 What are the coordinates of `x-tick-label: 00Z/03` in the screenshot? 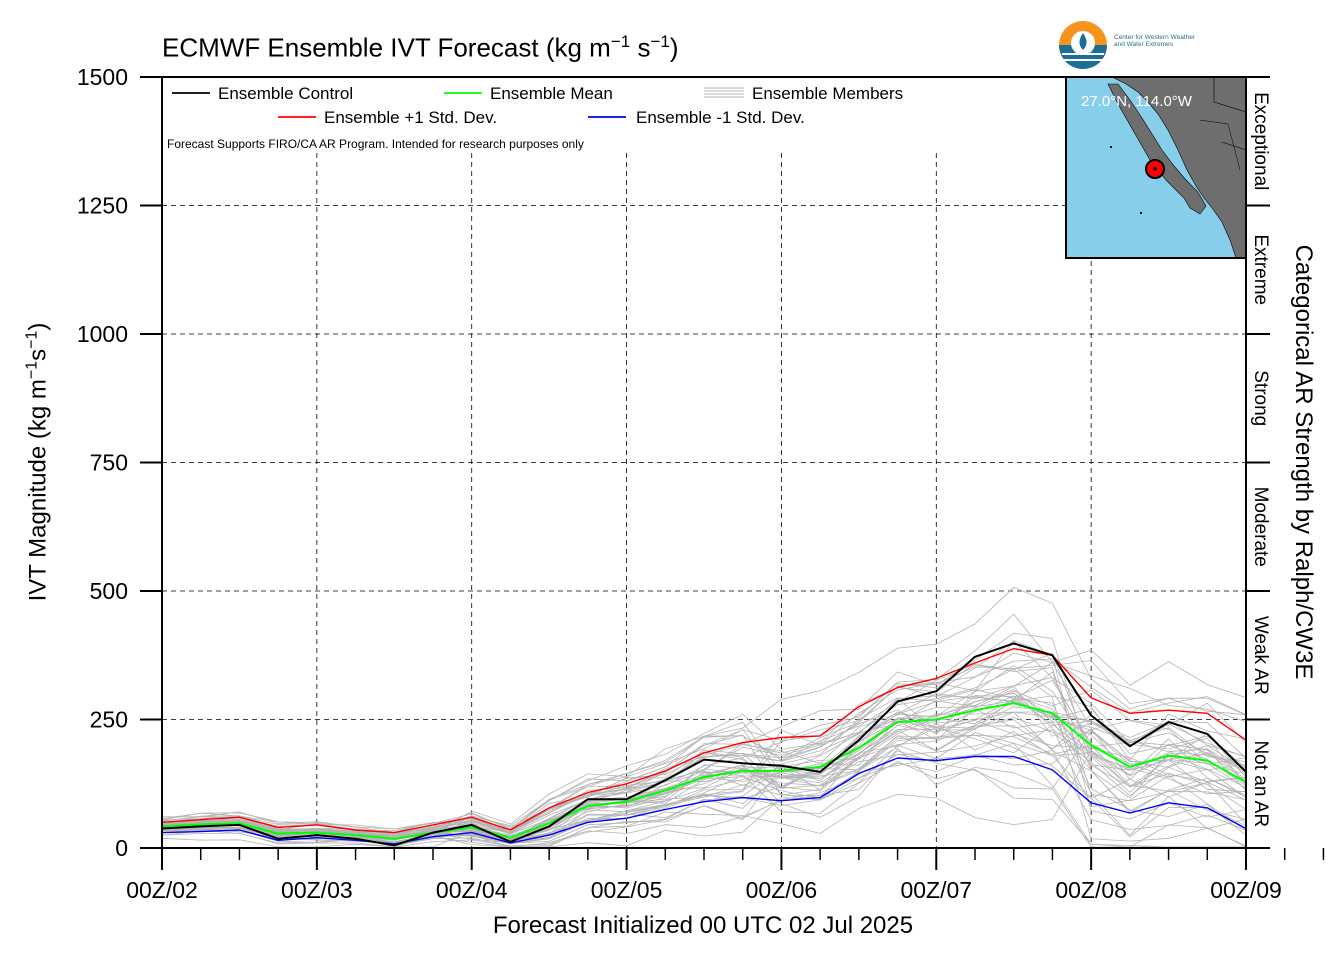 It's located at (317, 890).